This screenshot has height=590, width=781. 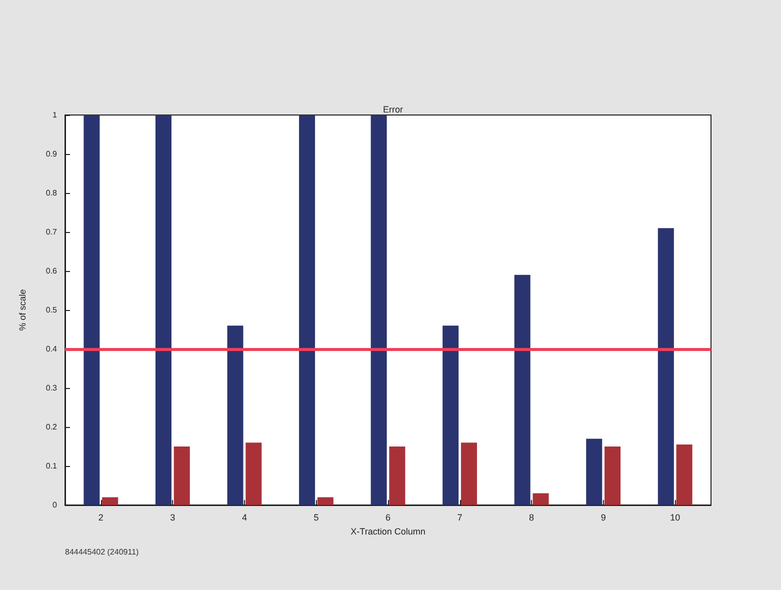 What do you see at coordinates (52, 427) in the screenshot?
I see `y-tick-label: 0.2` at bounding box center [52, 427].